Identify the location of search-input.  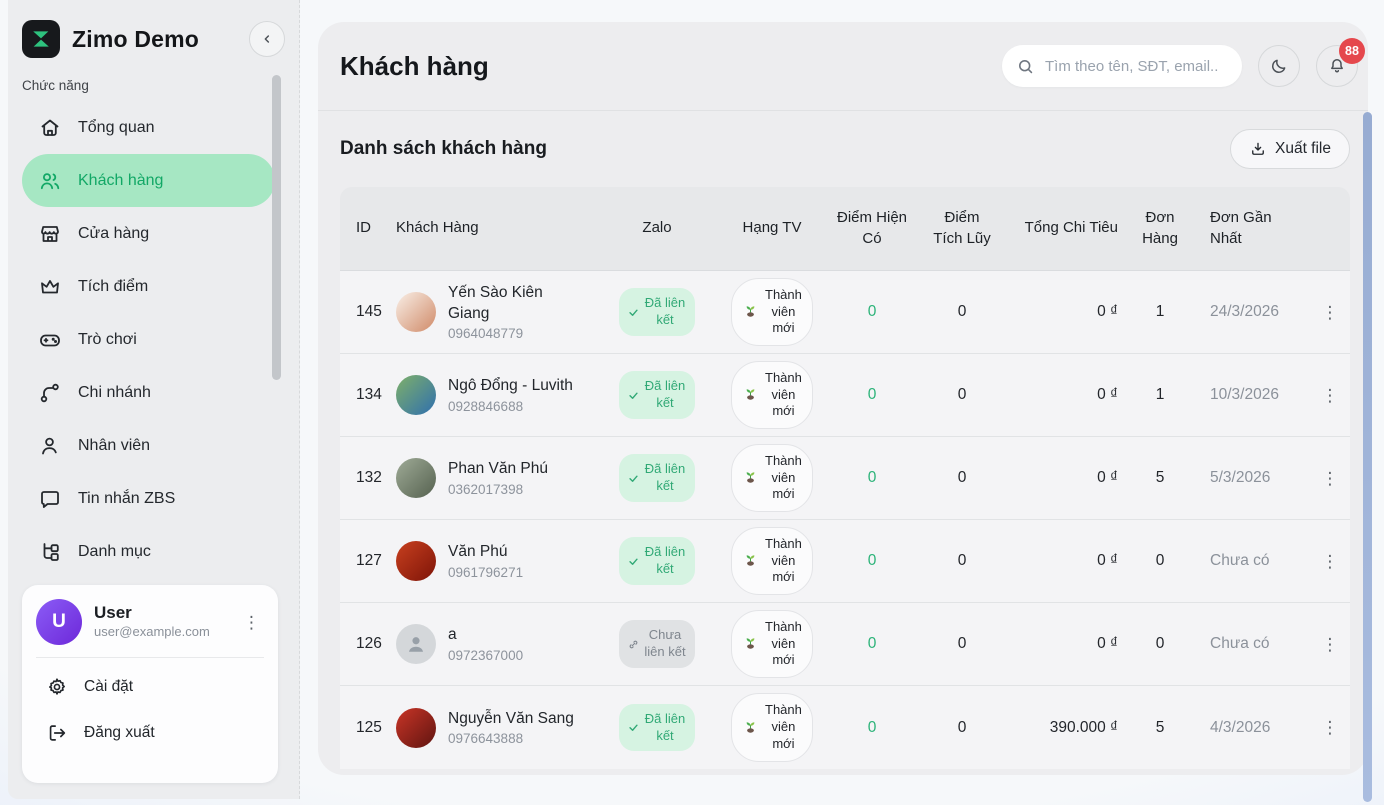
(1144, 66).